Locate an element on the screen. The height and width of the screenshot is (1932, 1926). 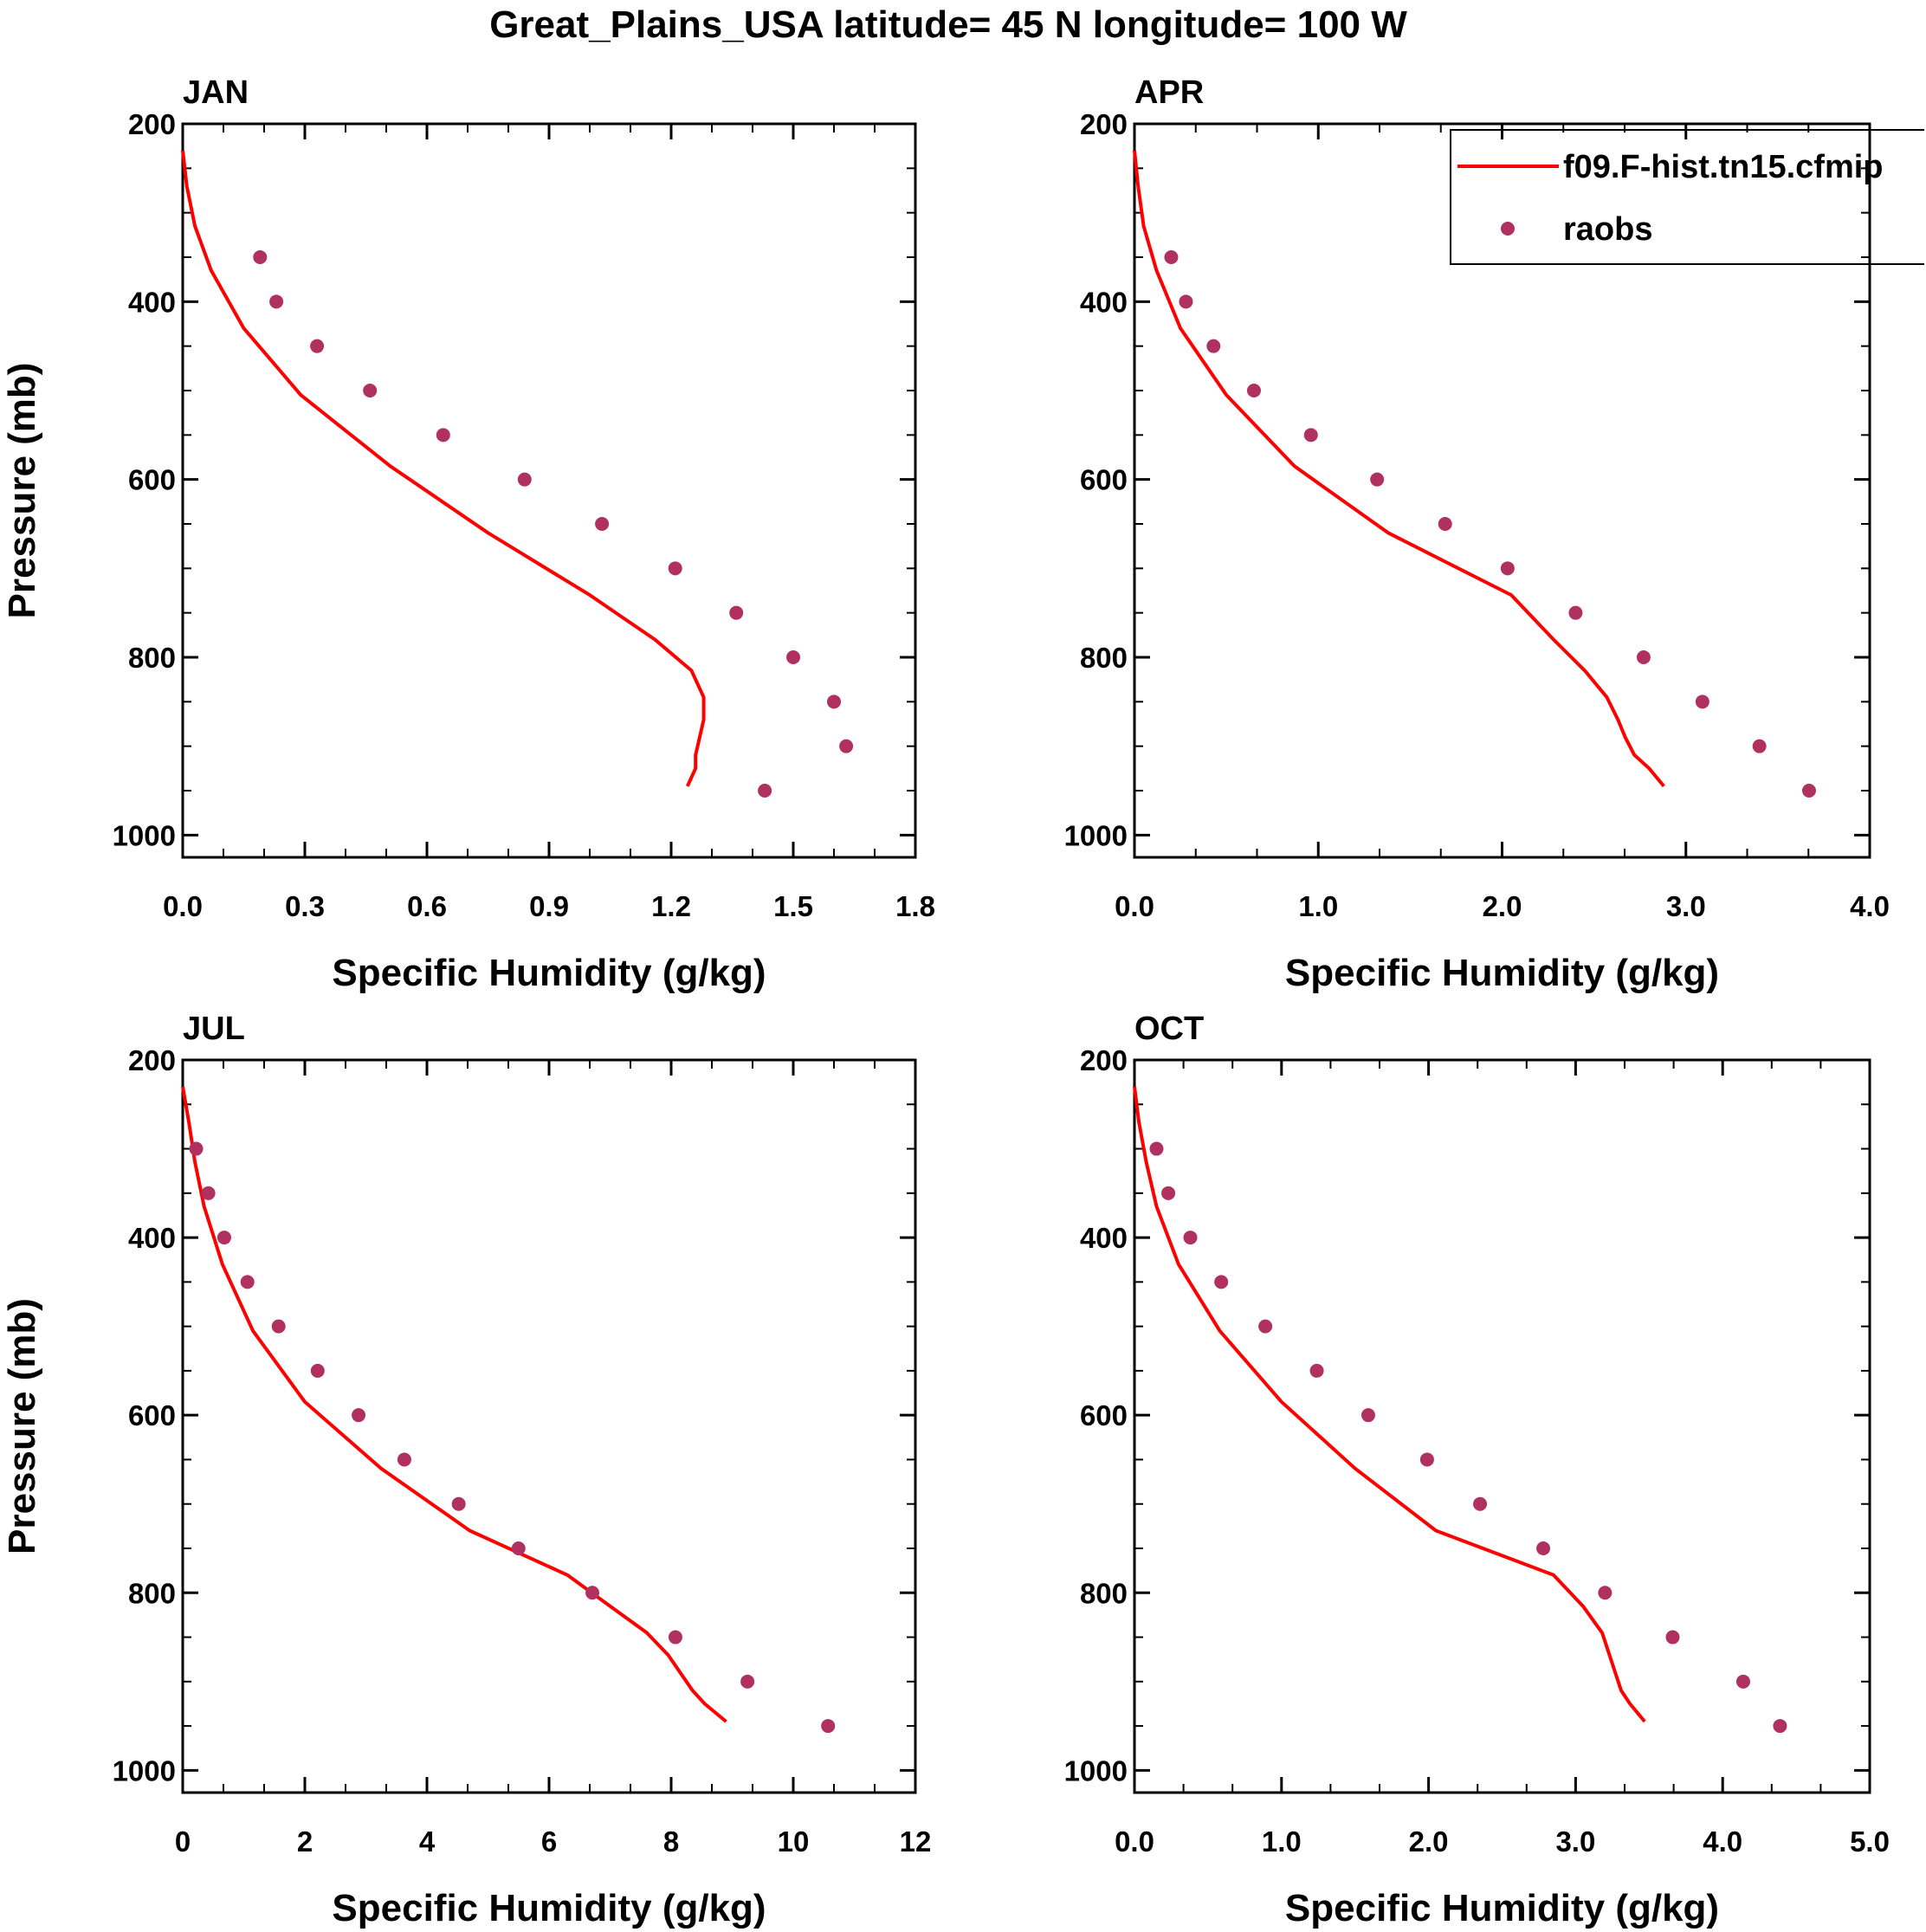
x-tick-label: 0.9 is located at coordinates (549, 906).